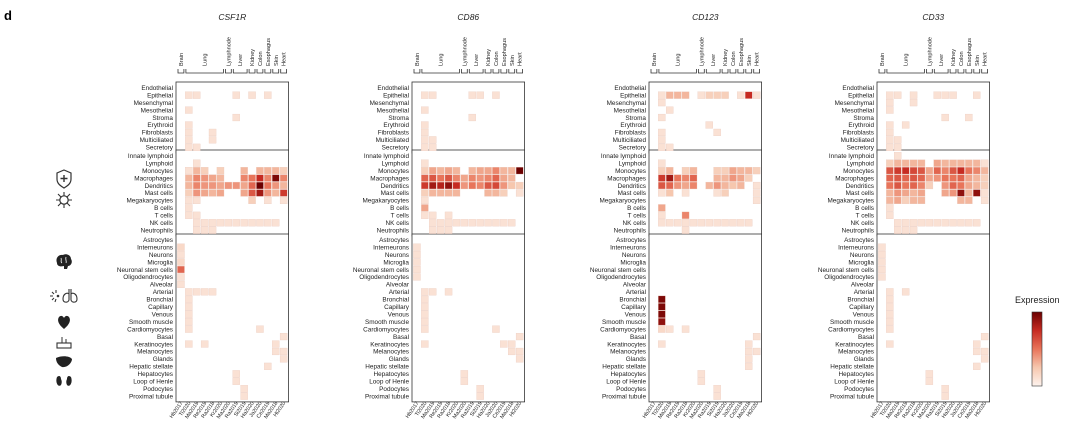 The width and height of the screenshot is (1080, 430). I want to click on row-label: Loop of Henle, so click(854, 382).